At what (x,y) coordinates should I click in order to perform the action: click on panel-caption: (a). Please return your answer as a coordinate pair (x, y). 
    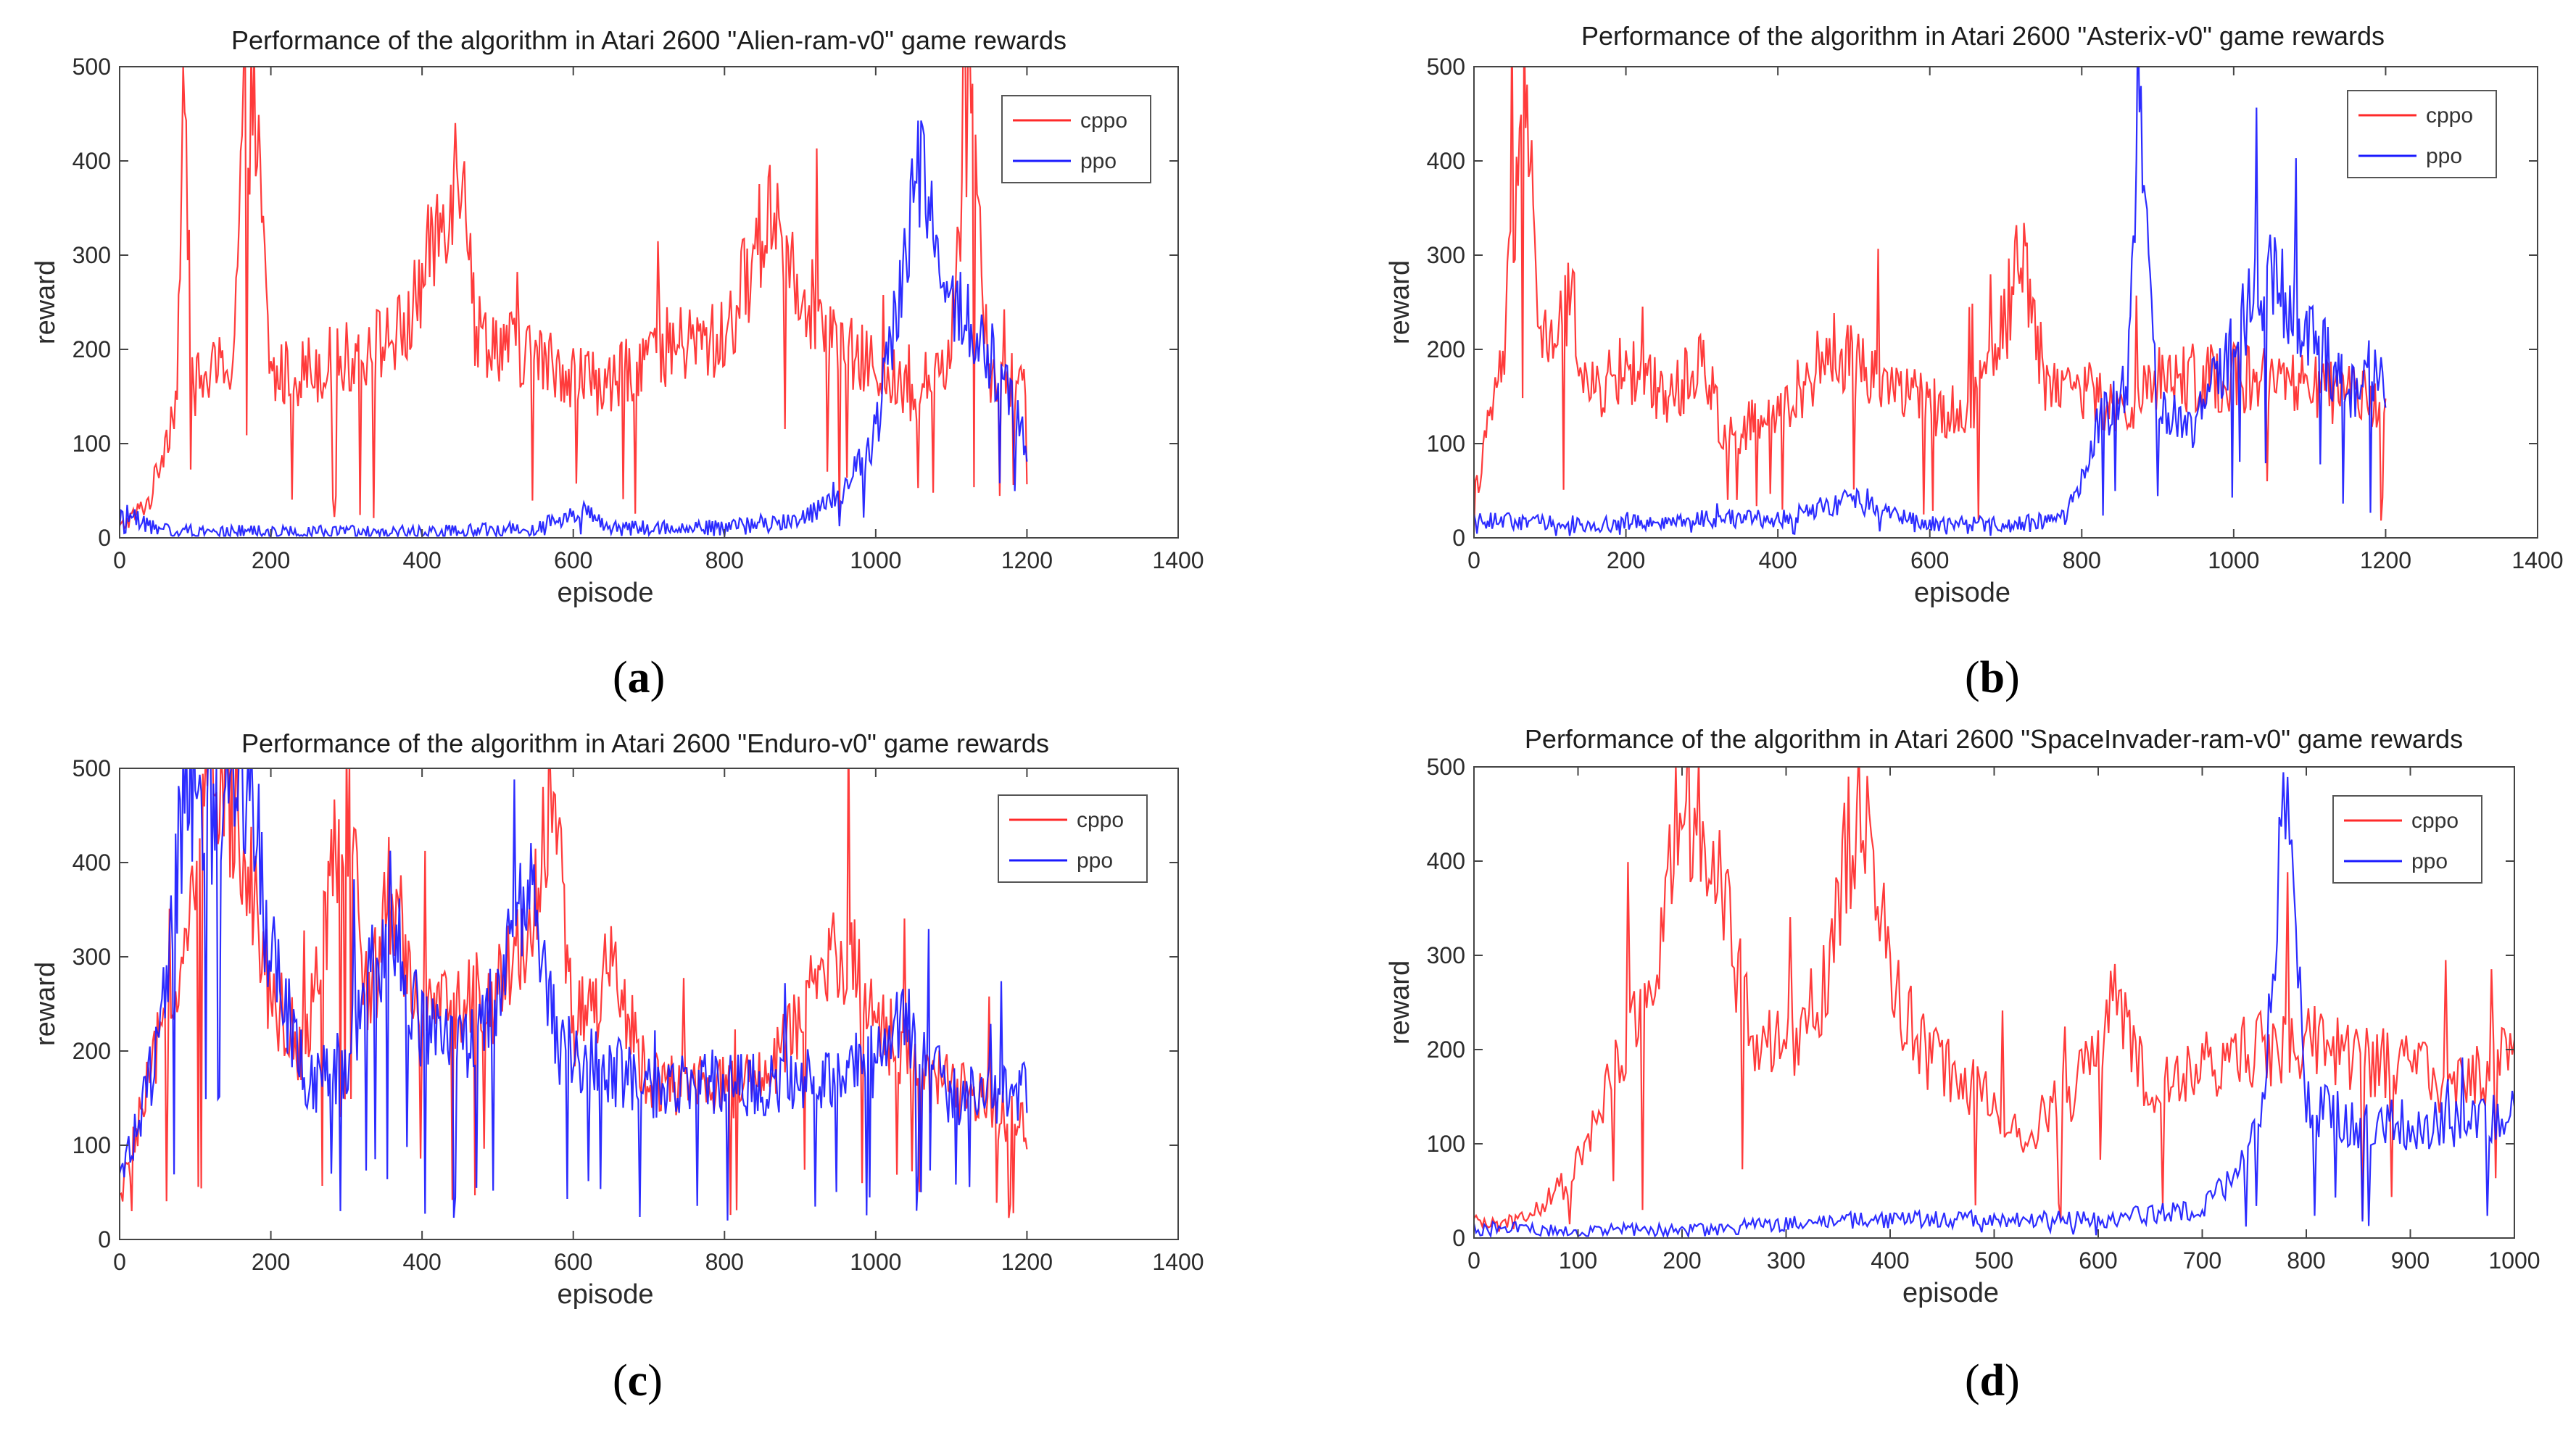
    Looking at the image, I should click on (639, 677).